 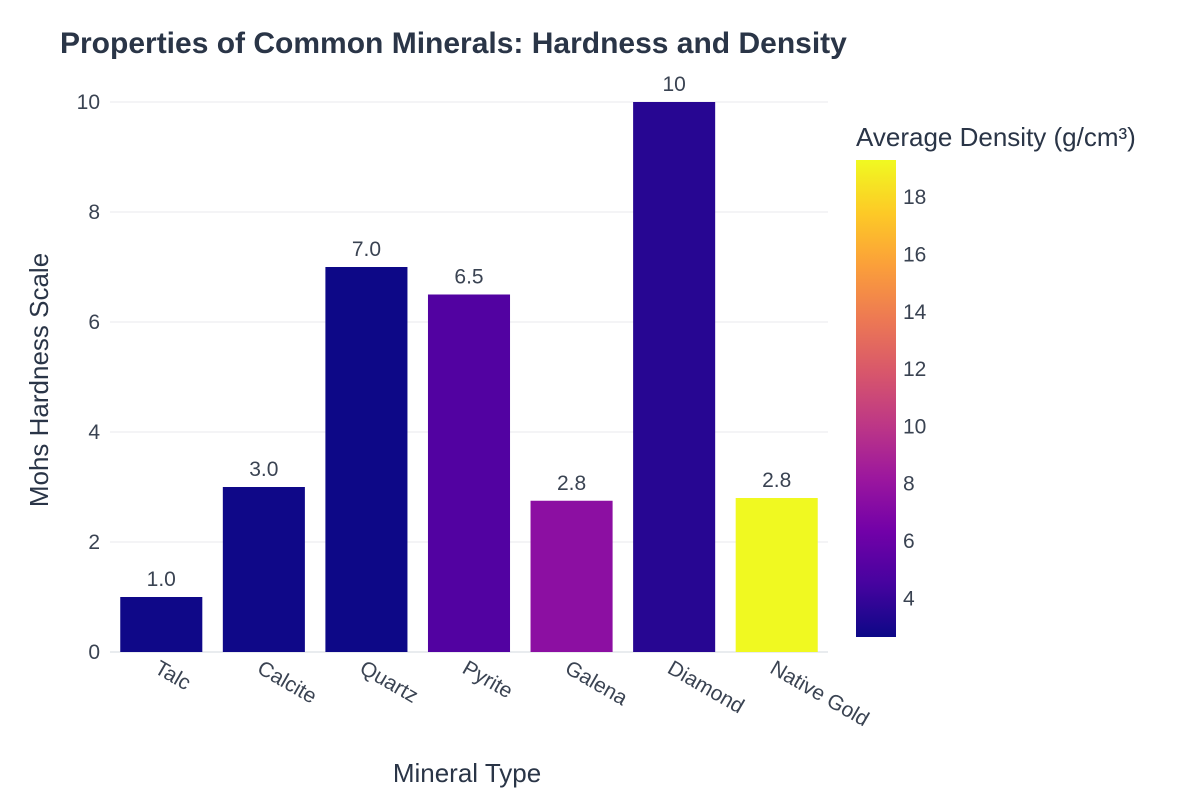 I want to click on x-tick-label: Galena, so click(x=596, y=683).